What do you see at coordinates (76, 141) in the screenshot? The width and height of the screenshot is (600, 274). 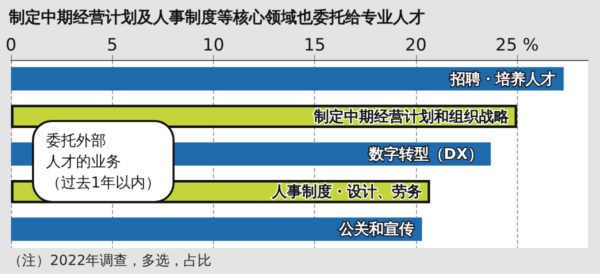 I see `annotation: 委托外部` at bounding box center [76, 141].